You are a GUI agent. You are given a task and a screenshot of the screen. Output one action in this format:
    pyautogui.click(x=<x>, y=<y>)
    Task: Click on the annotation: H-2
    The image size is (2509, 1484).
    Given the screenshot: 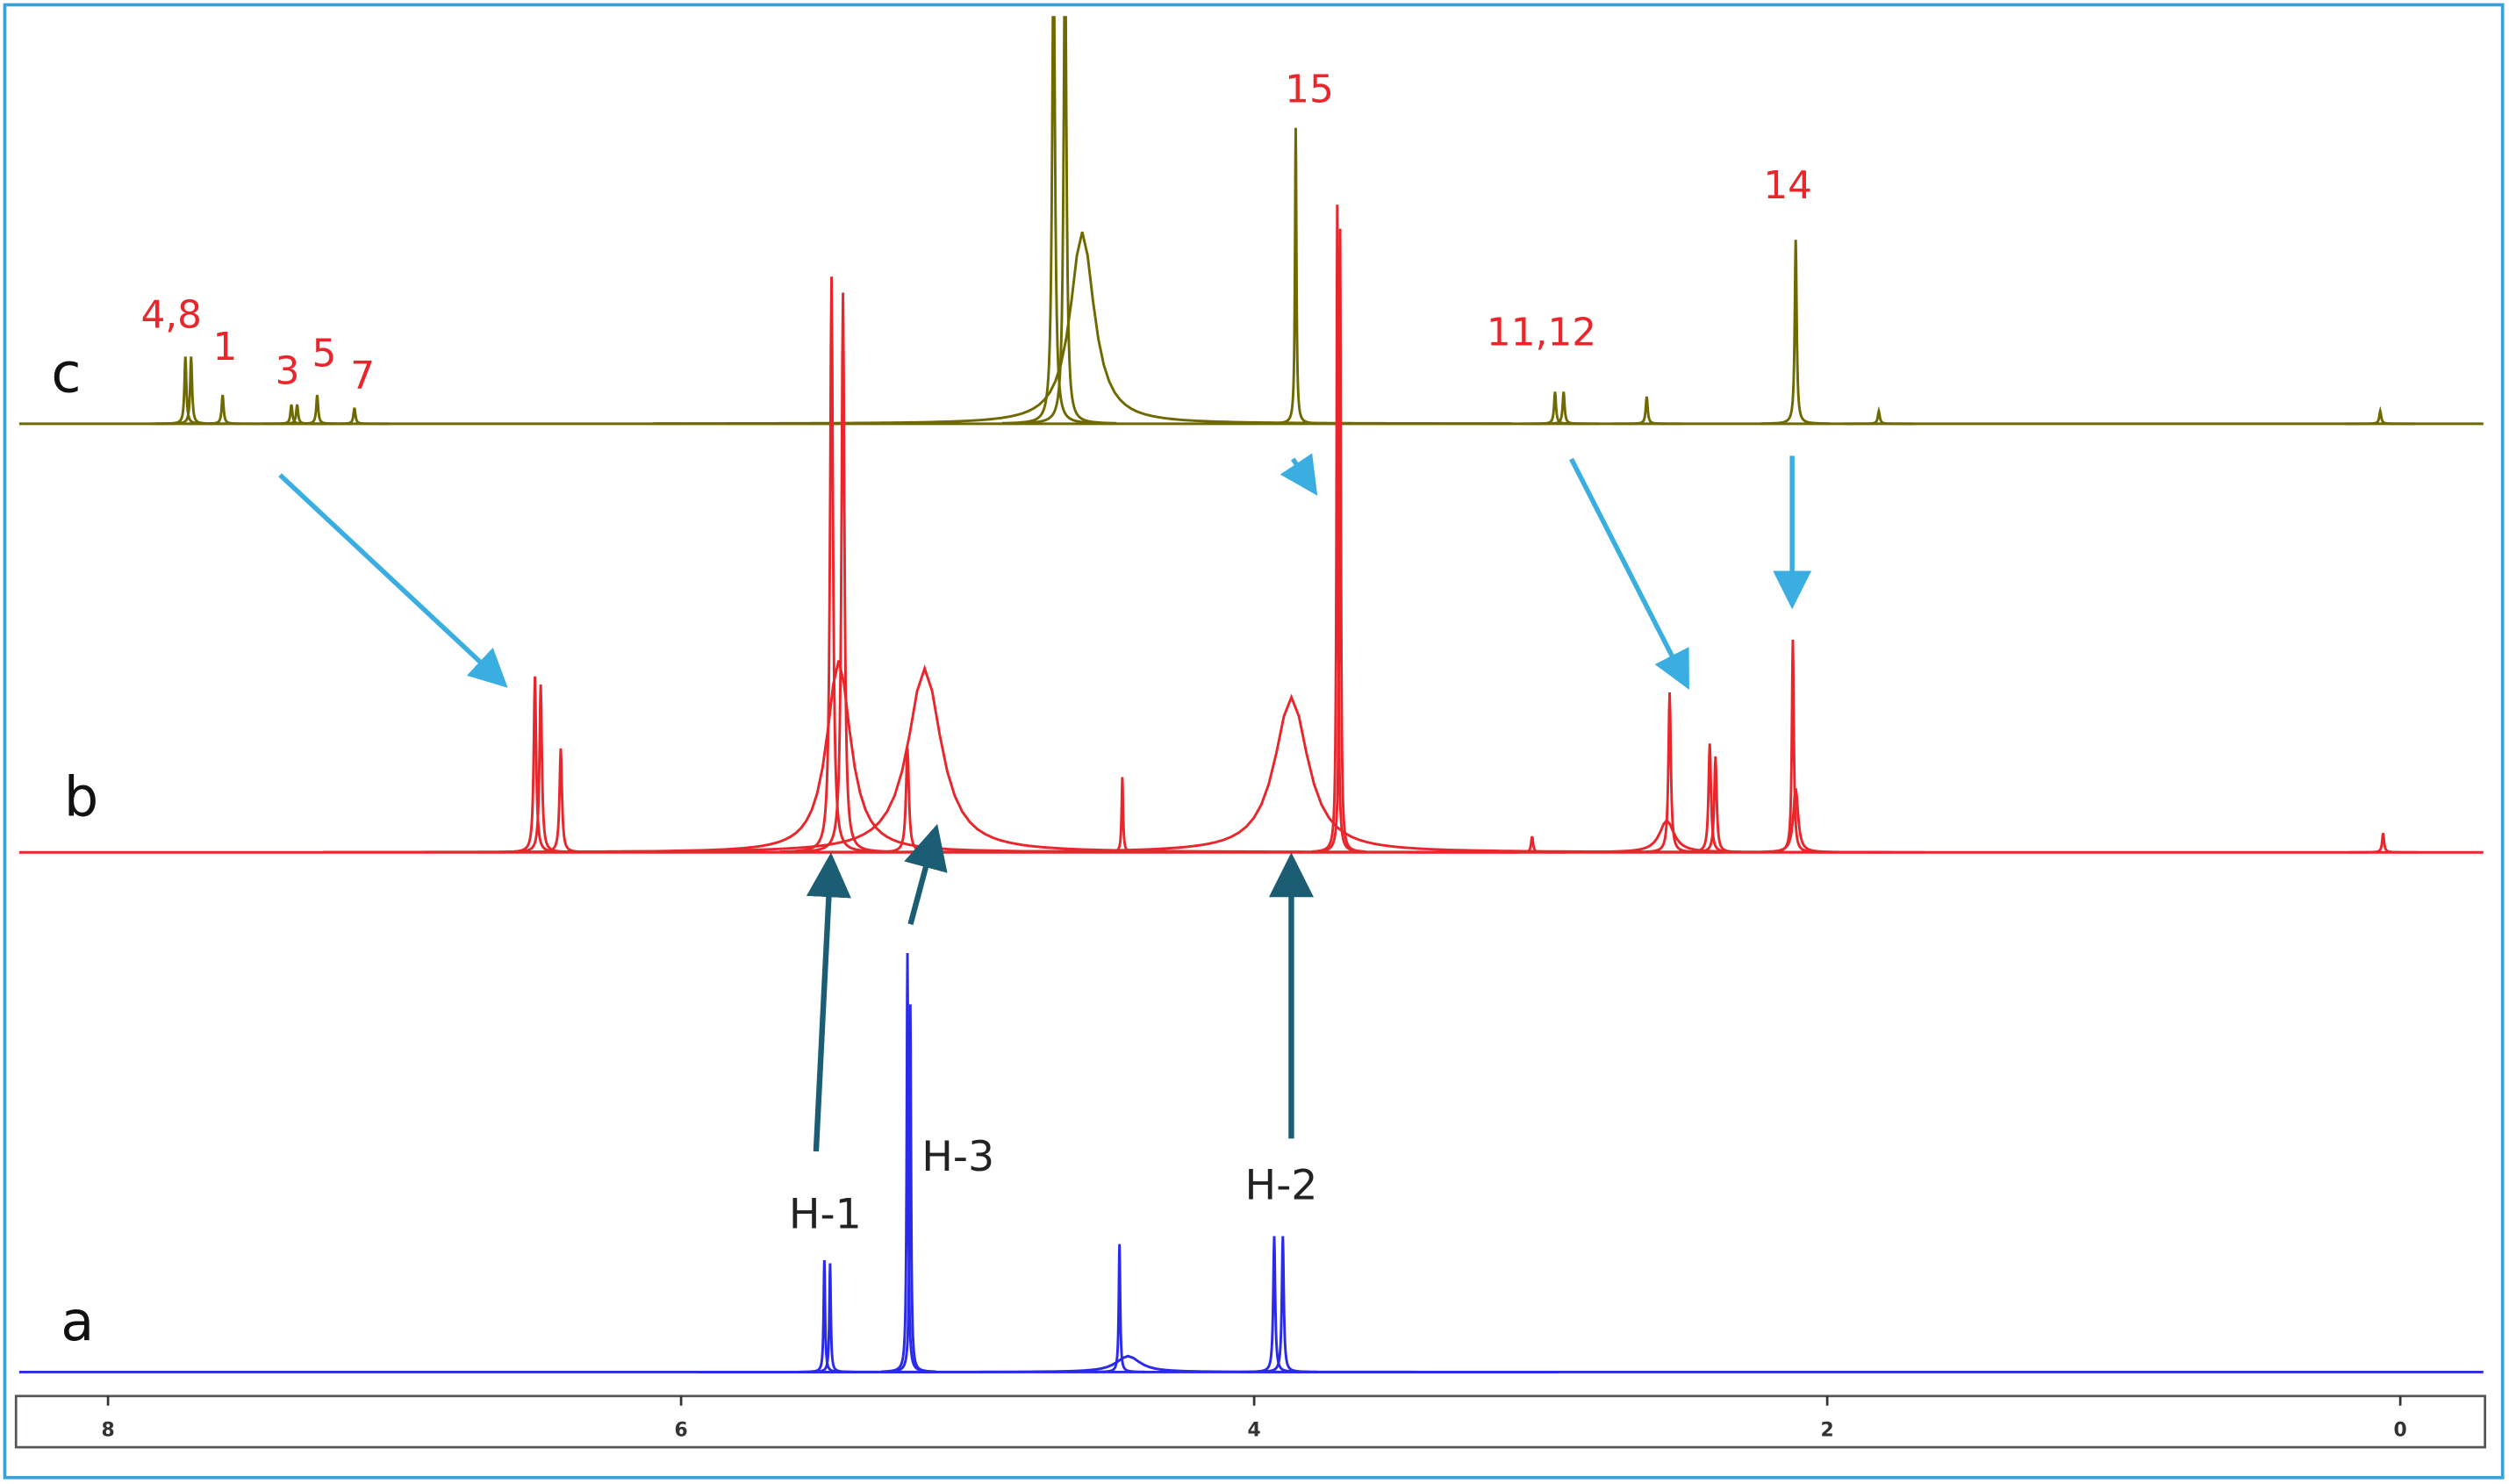 What is the action you would take?
    pyautogui.click(x=1281, y=1186)
    